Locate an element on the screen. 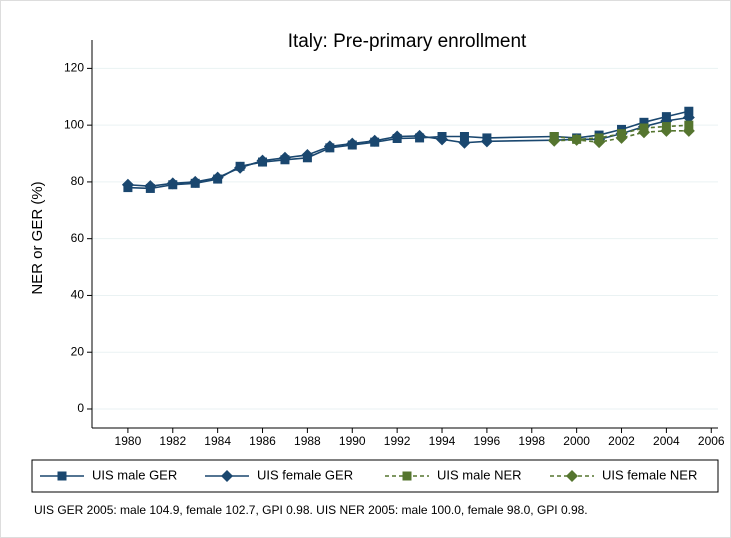 The width and height of the screenshot is (731, 538). chart-title: Italy: Pre-primary enrollment is located at coordinates (407, 41).